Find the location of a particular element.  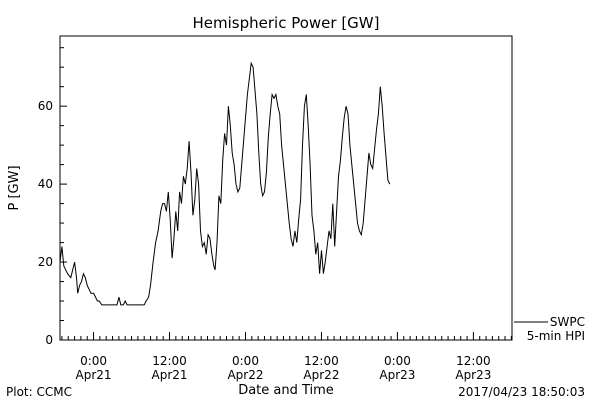

footer-timestamp: 2017/04/23 18:50:03 is located at coordinates (521, 392).